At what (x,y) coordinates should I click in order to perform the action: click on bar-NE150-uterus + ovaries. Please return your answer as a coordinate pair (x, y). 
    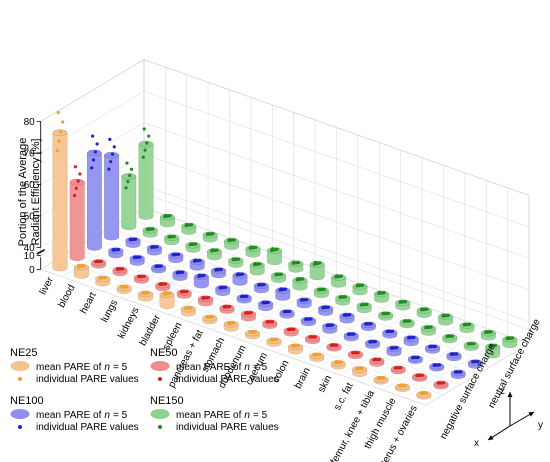
    Looking at the image, I should click on (510, 342).